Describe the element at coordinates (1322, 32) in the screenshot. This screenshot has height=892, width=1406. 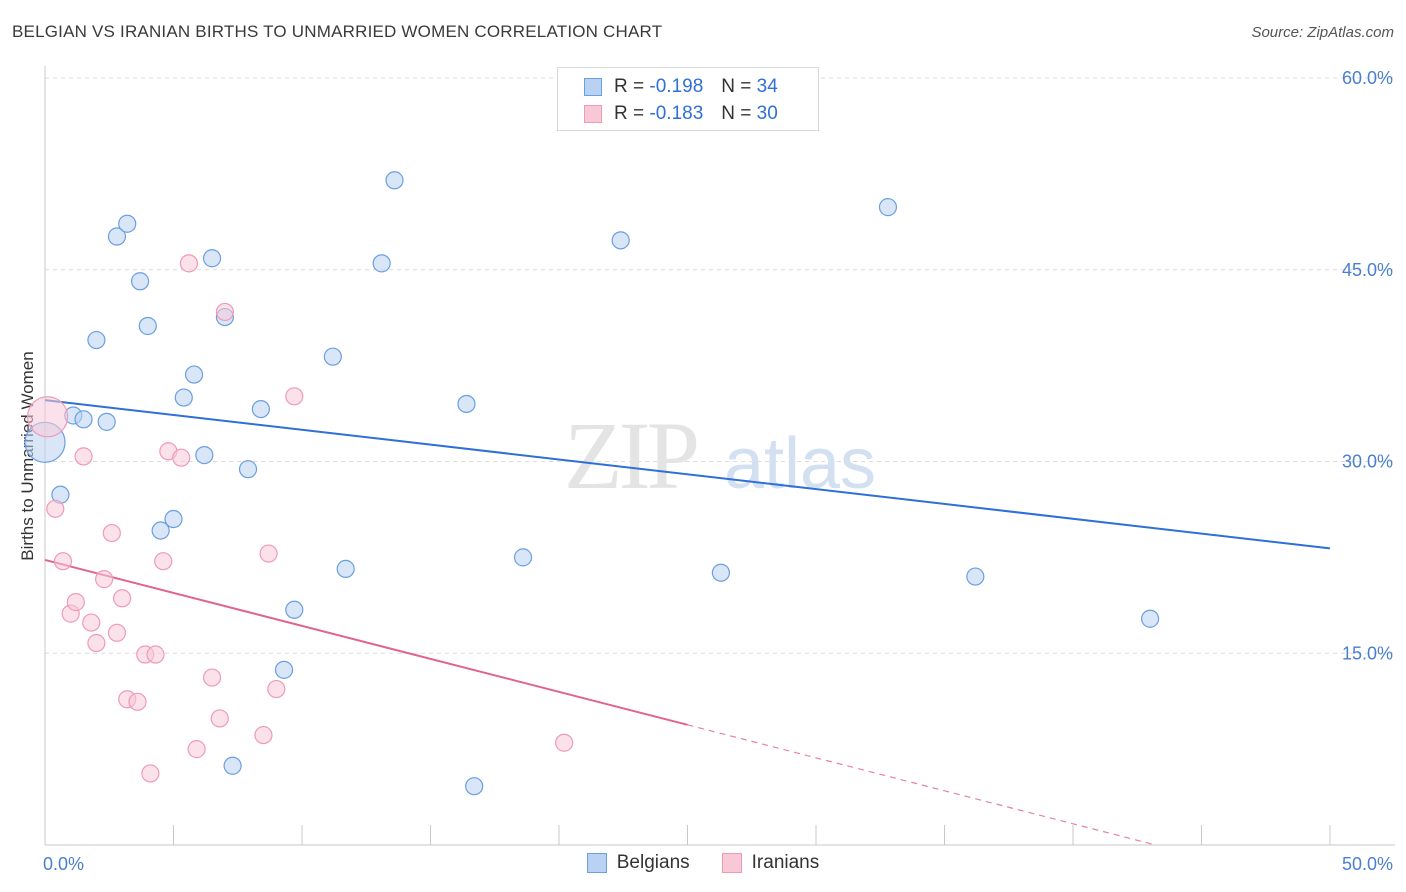
I see `source-label: Source: ZipAtlas.com` at that location.